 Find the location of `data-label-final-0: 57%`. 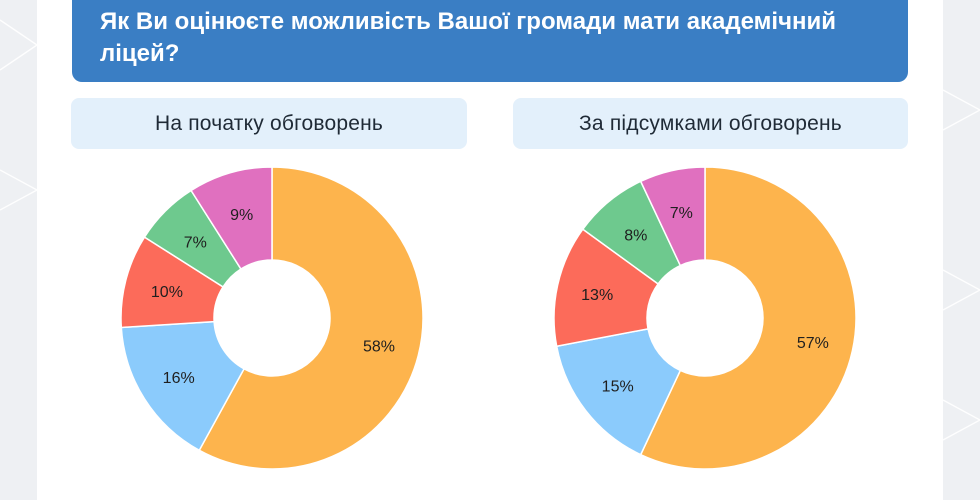

data-label-final-0: 57% is located at coordinates (813, 343).